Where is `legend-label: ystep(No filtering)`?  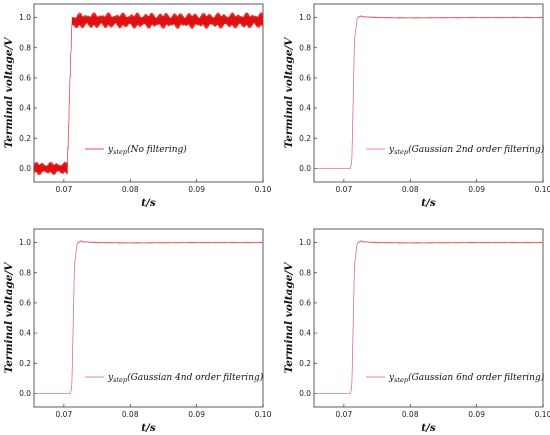 legend-label: ystep(No filtering) is located at coordinates (147, 150).